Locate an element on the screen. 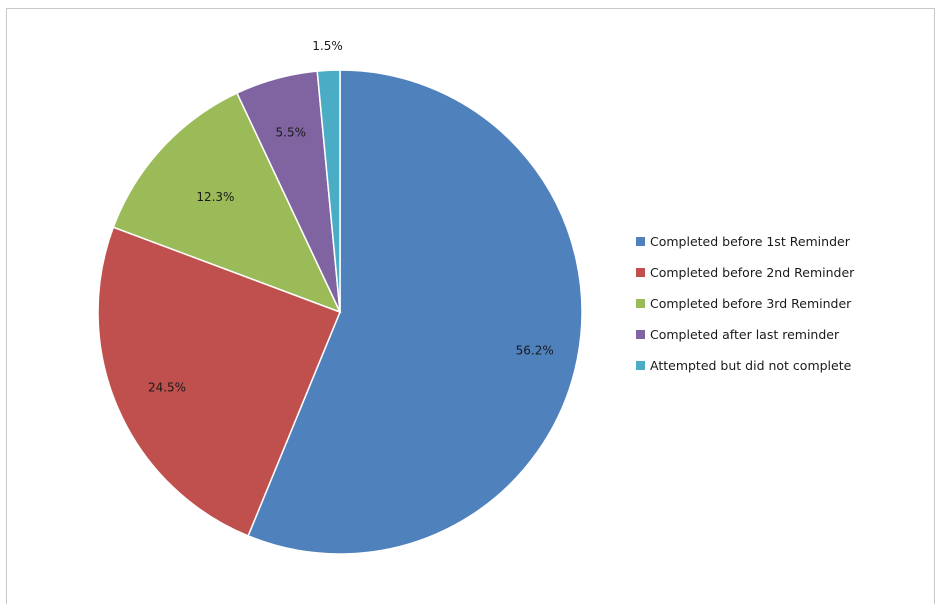 This screenshot has width=939, height=604. legend-item-did-not-complete: Attempted but did not complete is located at coordinates (745, 365).